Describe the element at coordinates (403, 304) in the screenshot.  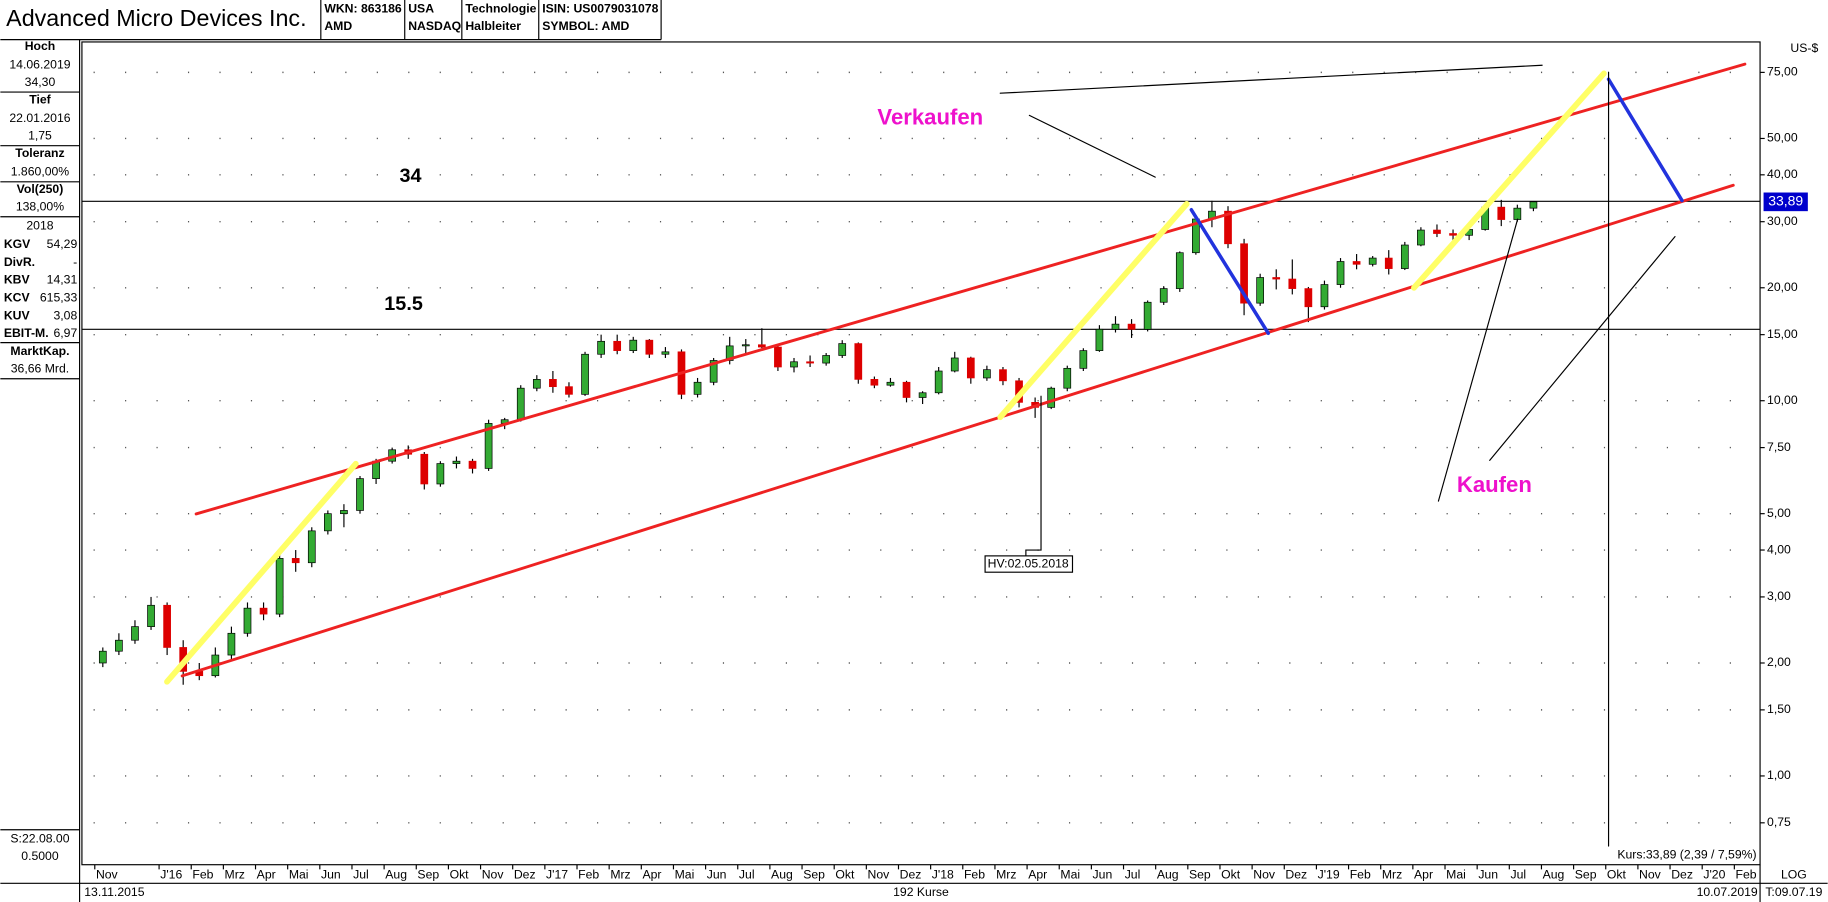
I see `level-label: 15.5` at that location.